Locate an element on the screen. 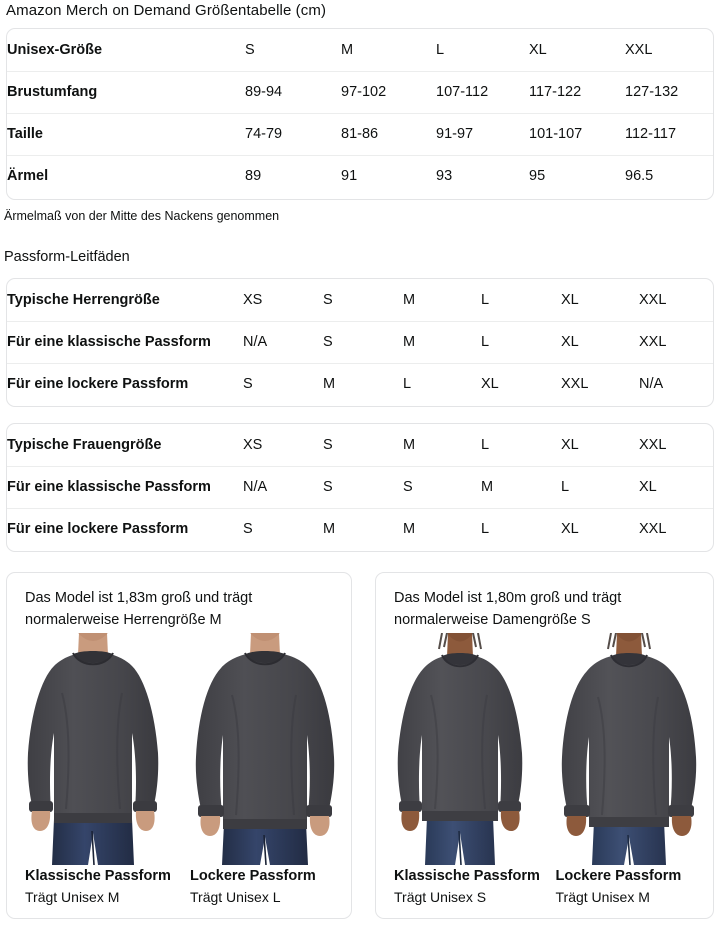  womens-col-m: M is located at coordinates (409, 444).